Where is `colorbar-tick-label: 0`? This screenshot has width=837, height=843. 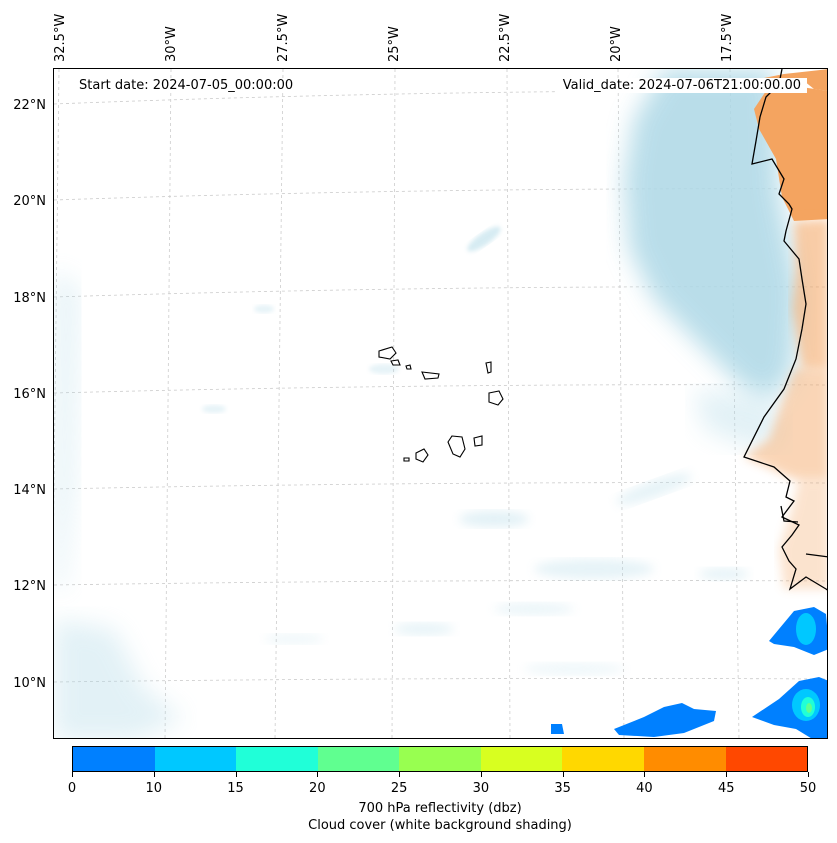 colorbar-tick-label: 0 is located at coordinates (72, 788).